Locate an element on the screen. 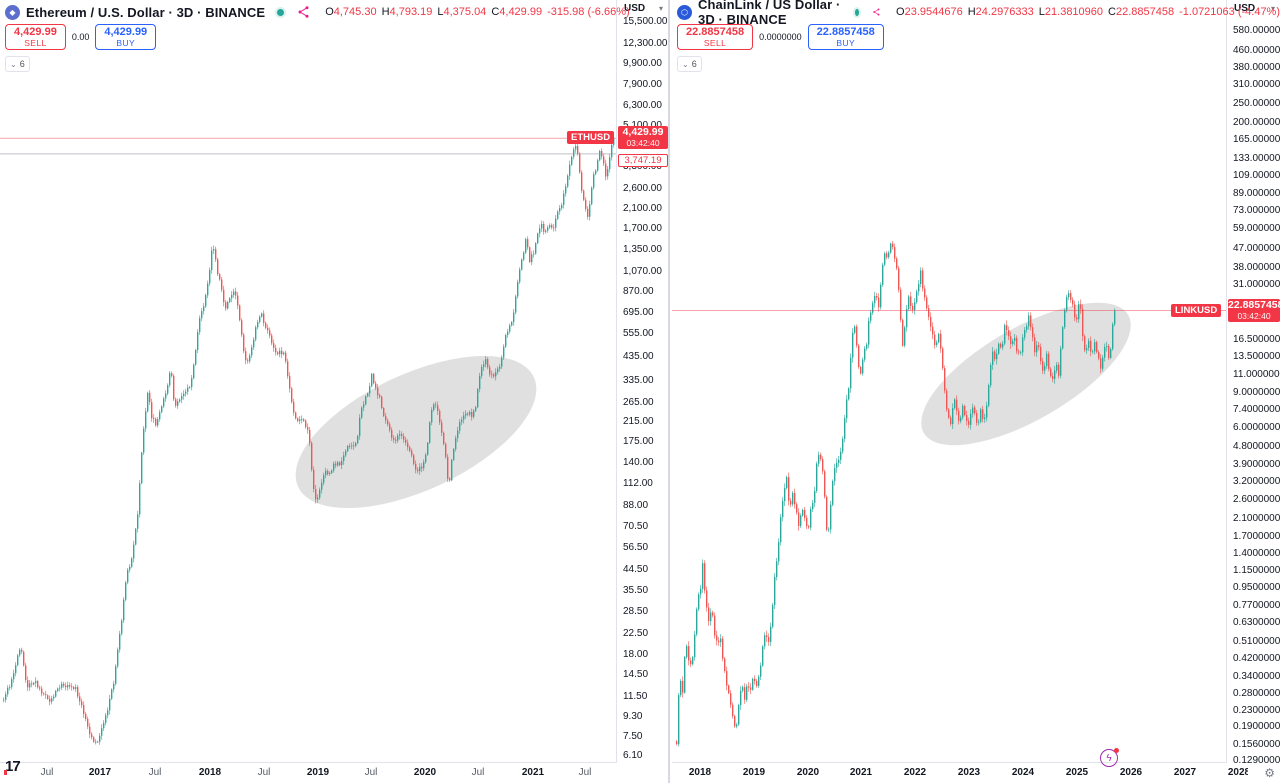  price-tick-label: 175.00 is located at coordinates (638, 441).